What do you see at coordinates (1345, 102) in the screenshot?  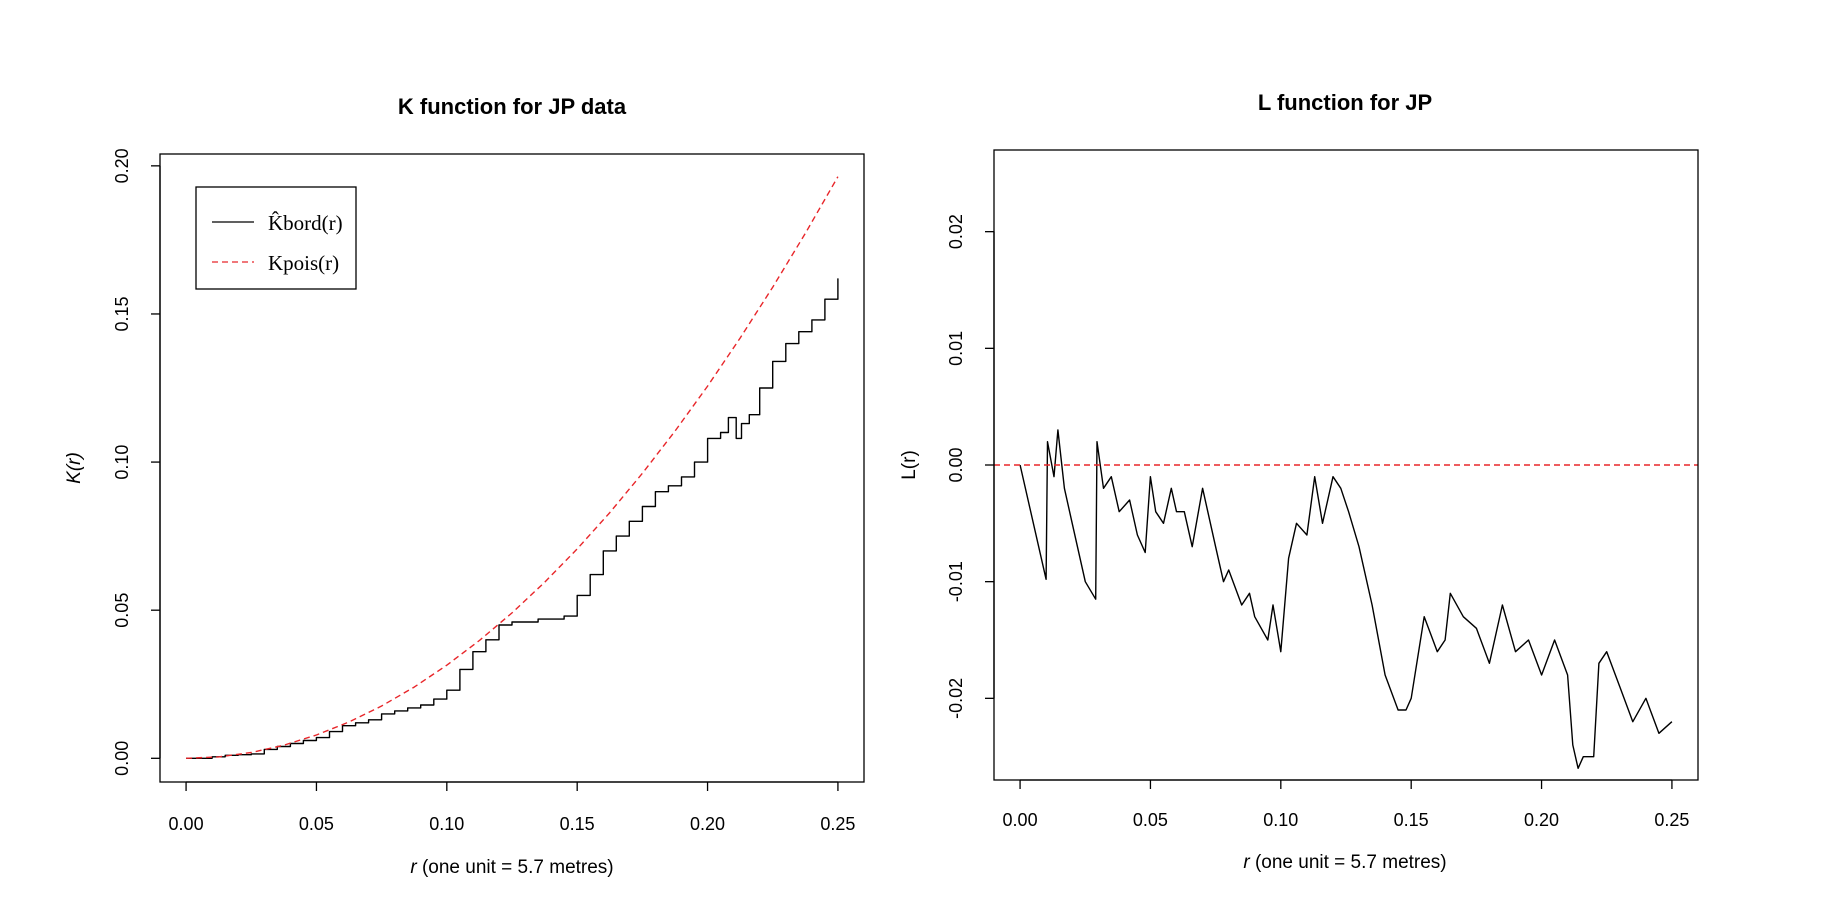 I see `l-chart-title: L function for JP` at bounding box center [1345, 102].